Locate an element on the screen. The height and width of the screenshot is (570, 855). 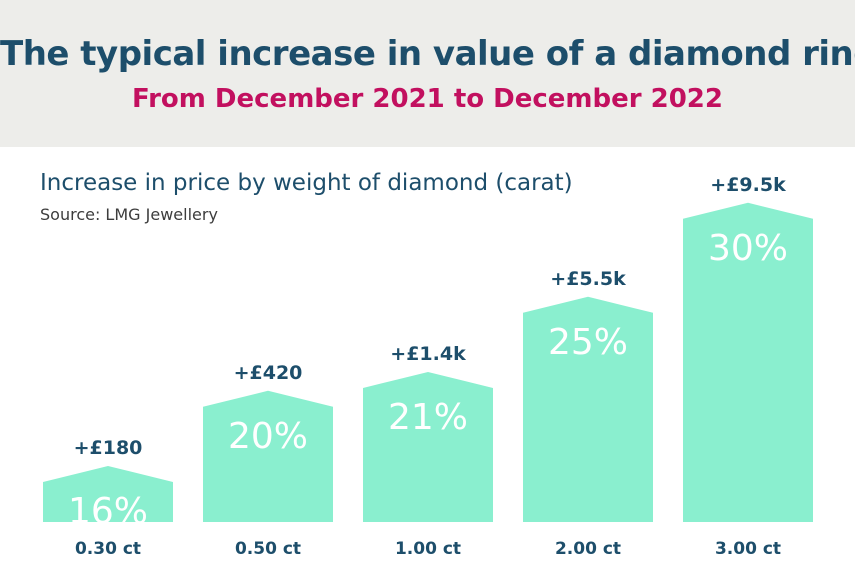
bar-2-00-ct is located at coordinates (588, 409).